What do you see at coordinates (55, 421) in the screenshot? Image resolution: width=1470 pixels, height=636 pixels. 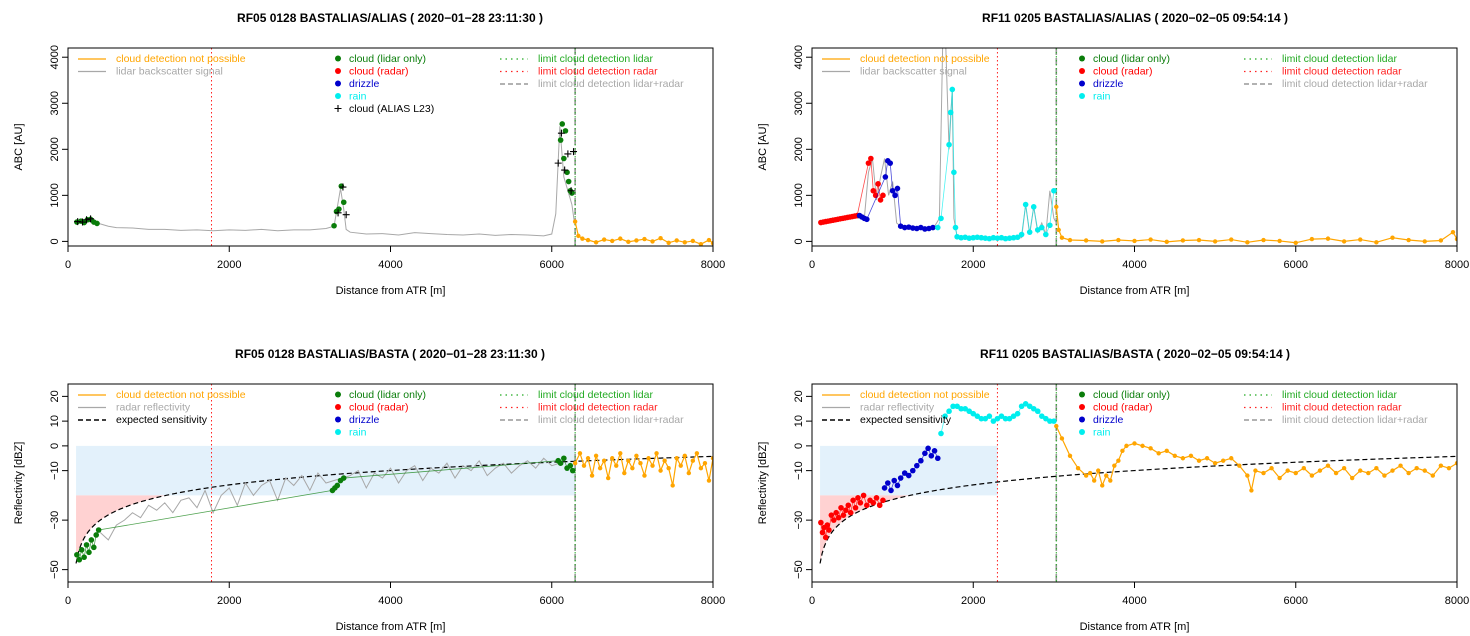 I see `y-tick-label: 10` at bounding box center [55, 421].